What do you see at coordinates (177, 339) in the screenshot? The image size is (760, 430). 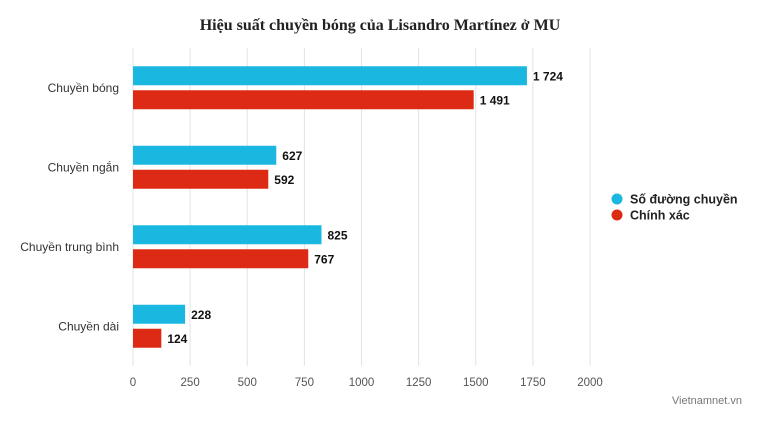 I see `data-label: 124` at bounding box center [177, 339].